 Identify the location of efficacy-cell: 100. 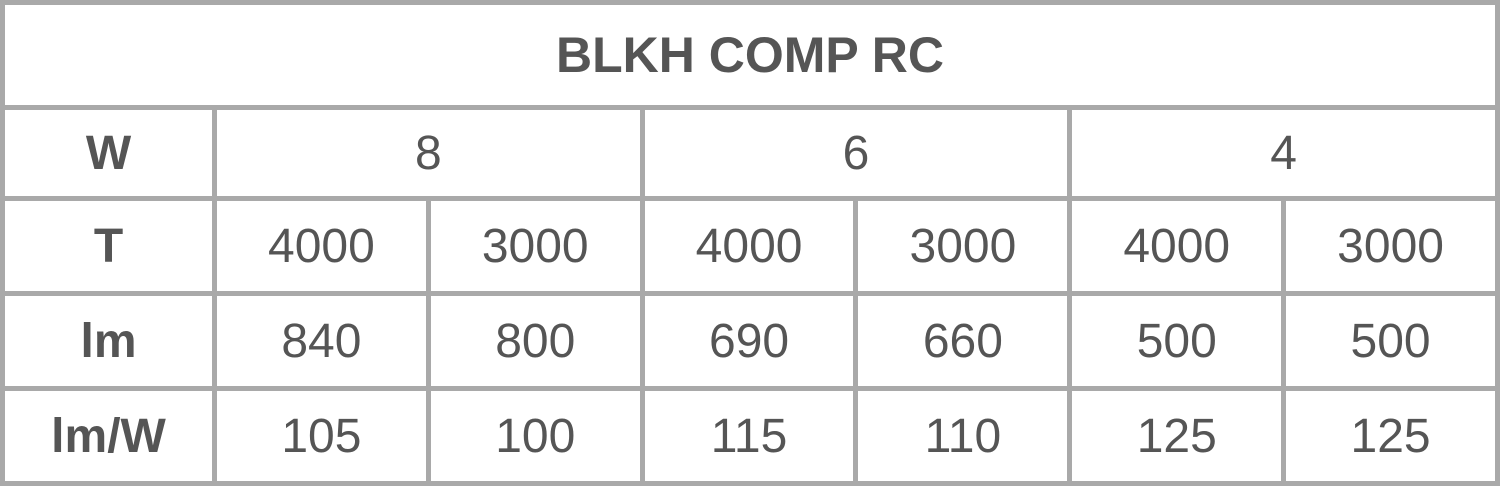
(535, 436).